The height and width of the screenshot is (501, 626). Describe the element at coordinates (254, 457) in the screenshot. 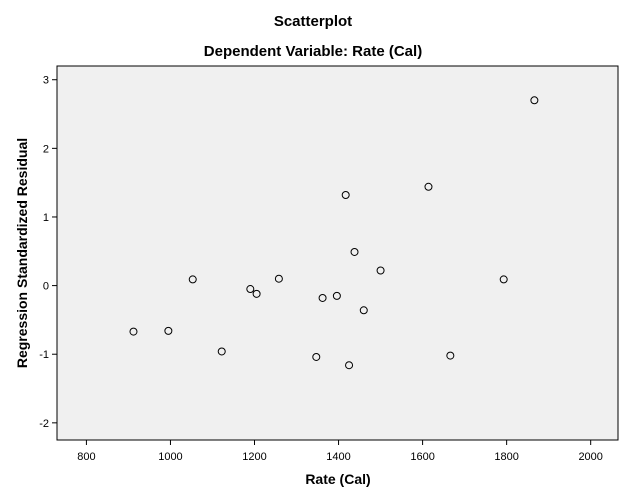

I see `x-tick-label: 1200` at that location.